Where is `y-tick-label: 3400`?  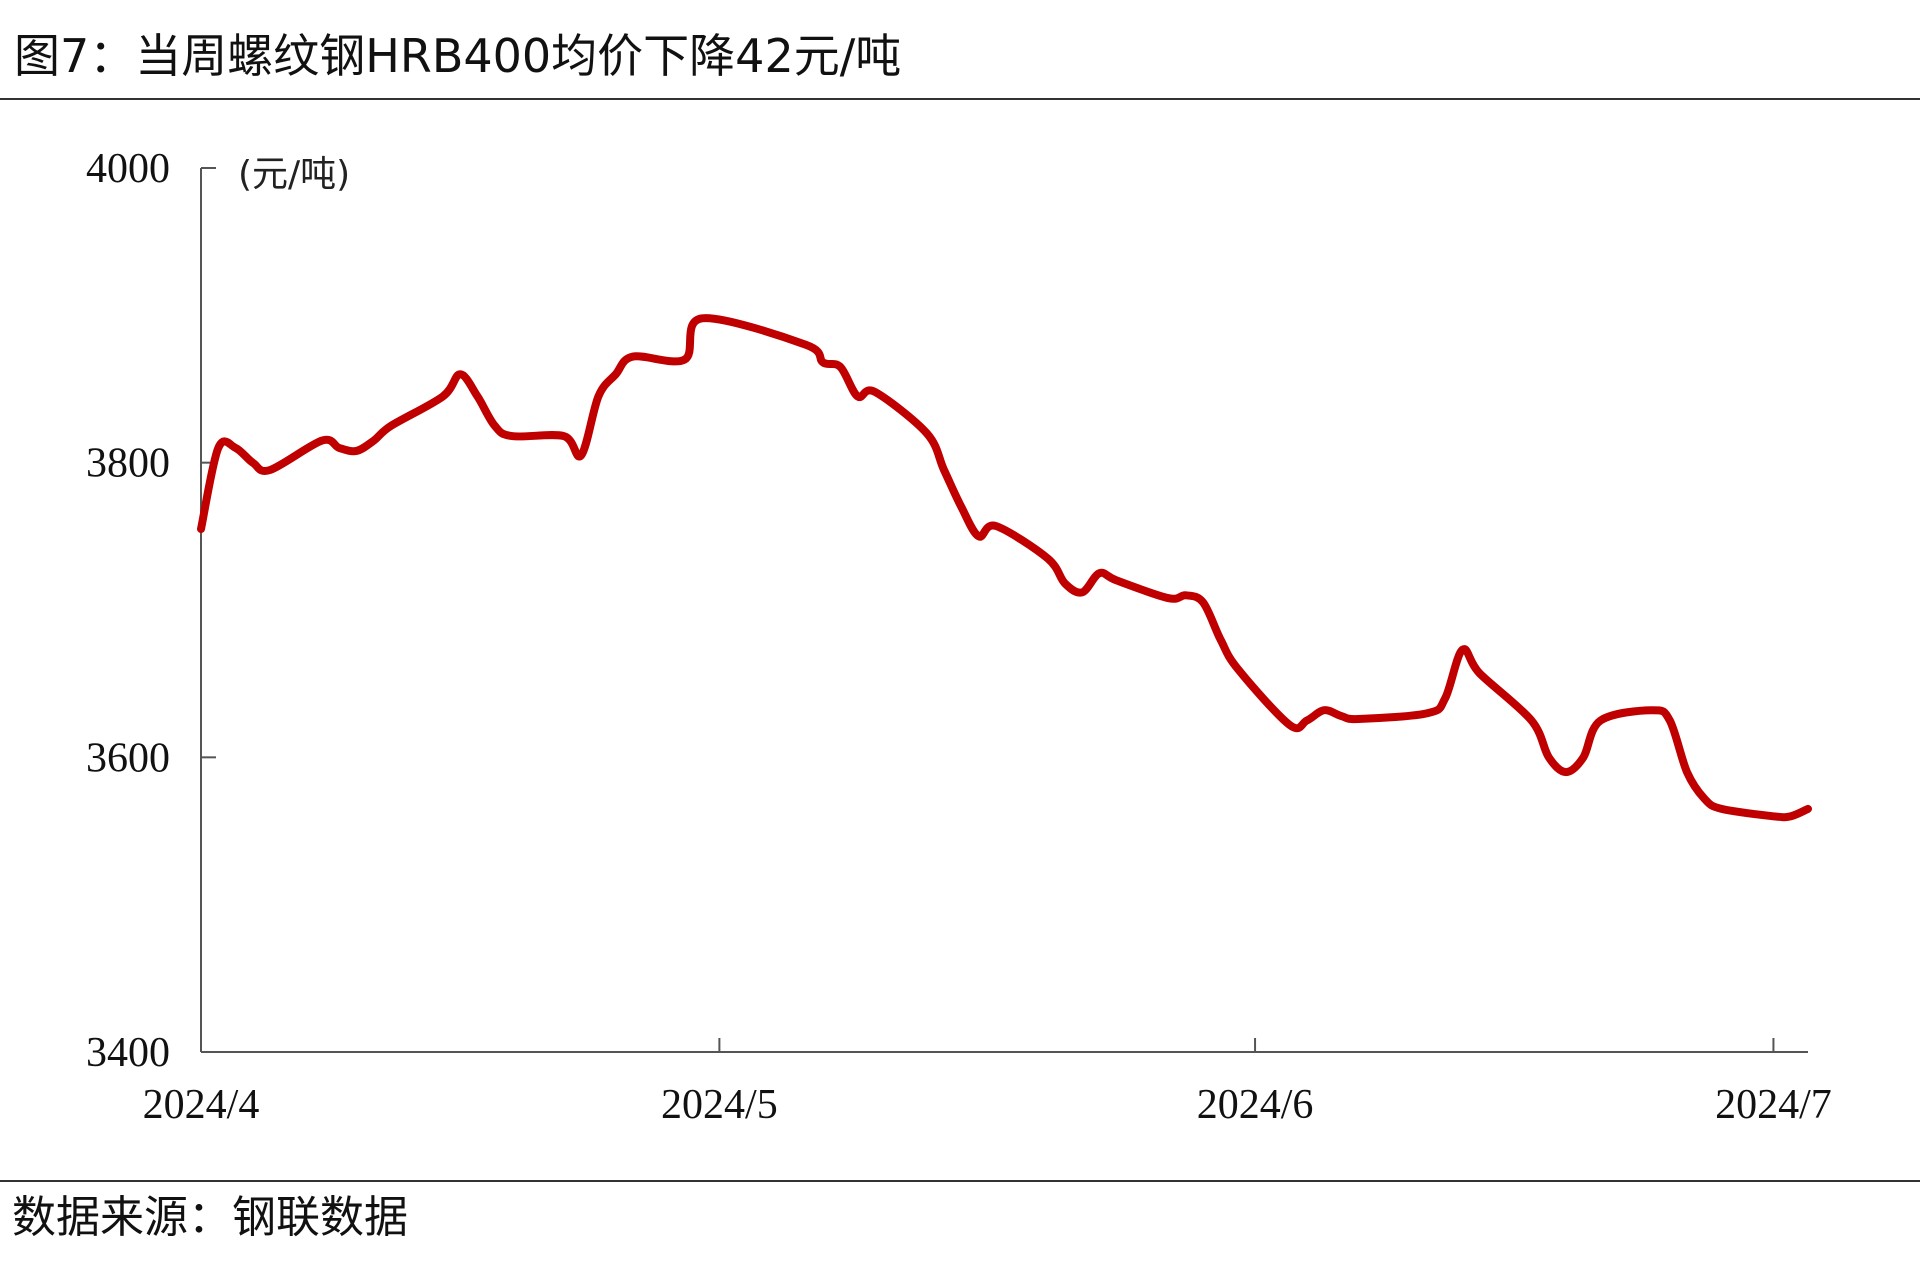 y-tick-label: 3400 is located at coordinates (128, 1053).